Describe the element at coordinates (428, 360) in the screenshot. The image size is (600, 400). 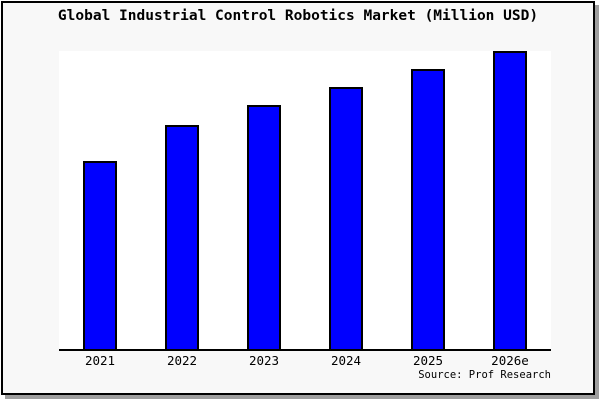
I see `x-tick-label-2025: 2025` at that location.